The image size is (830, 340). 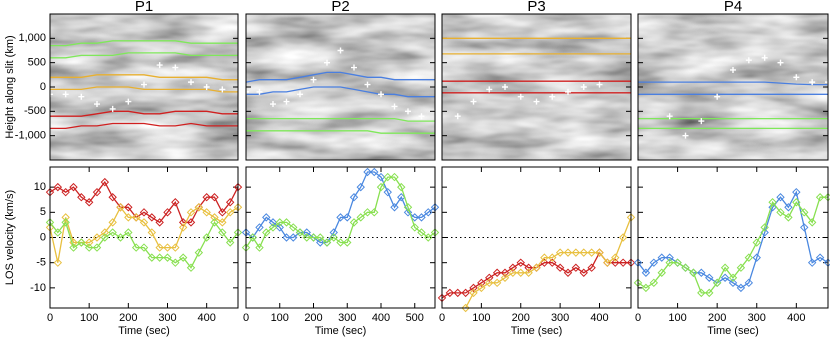 I want to click on plot-frame, so click(x=340, y=237).